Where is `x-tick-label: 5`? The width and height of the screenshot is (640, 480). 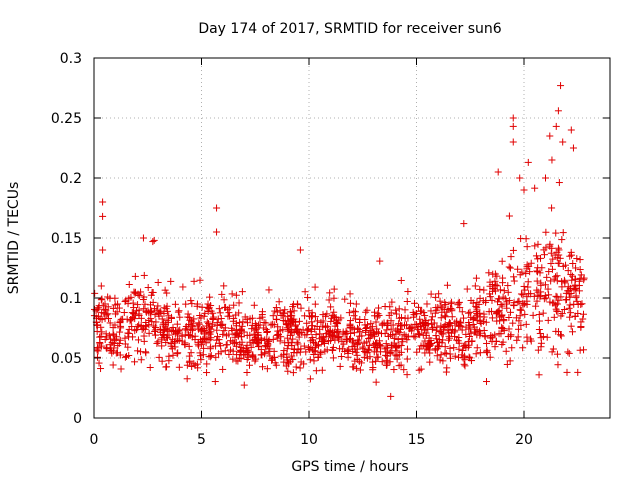 x-tick-label: 5 is located at coordinates (201, 440).